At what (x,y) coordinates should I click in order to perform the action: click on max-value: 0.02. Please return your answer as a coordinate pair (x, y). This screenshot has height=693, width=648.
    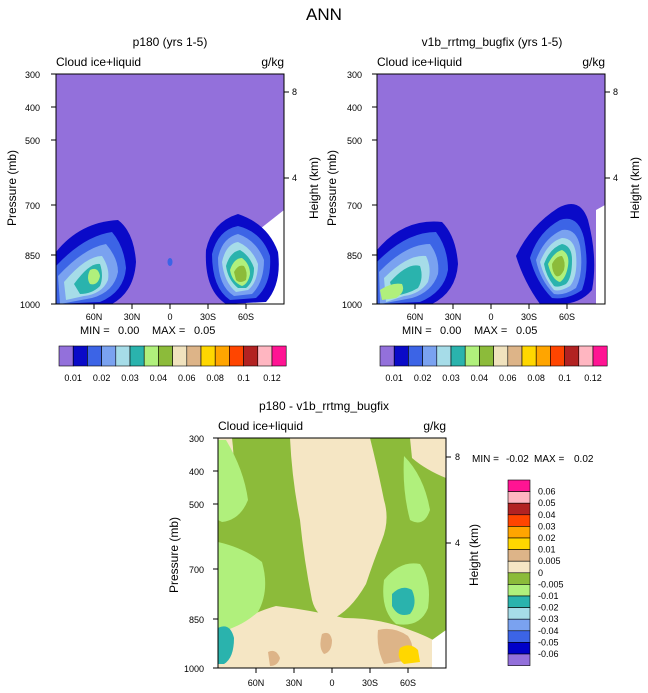
    Looking at the image, I should click on (584, 459).